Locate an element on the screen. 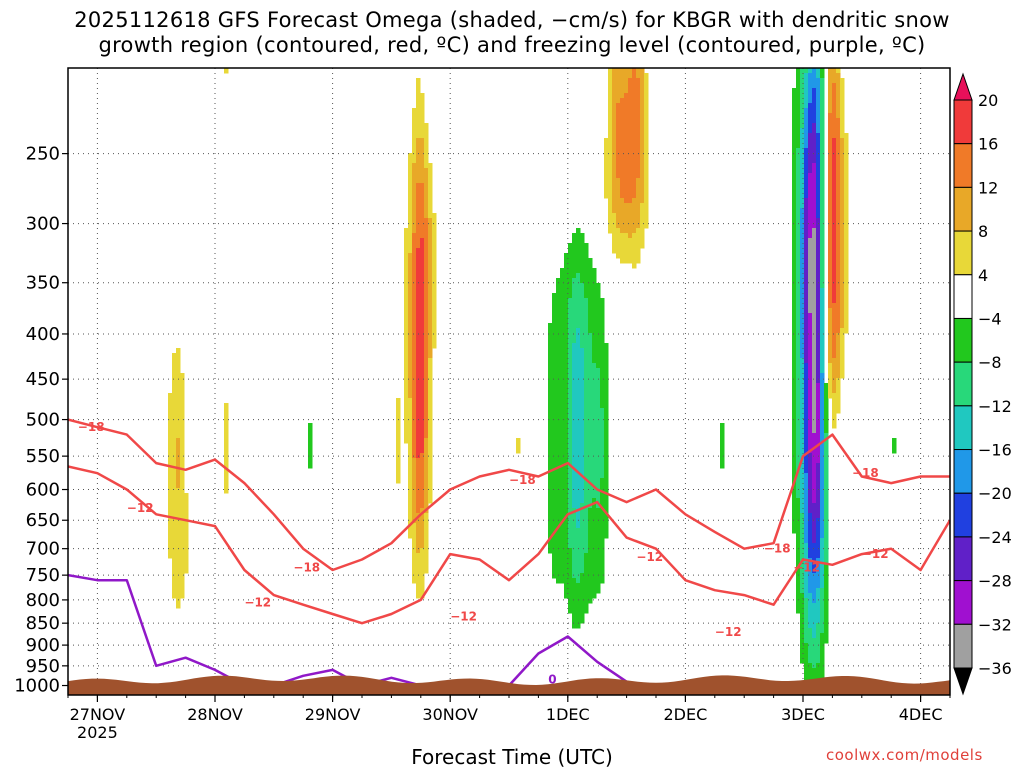  credit-link: coolwx.com/models is located at coordinates (904, 755).